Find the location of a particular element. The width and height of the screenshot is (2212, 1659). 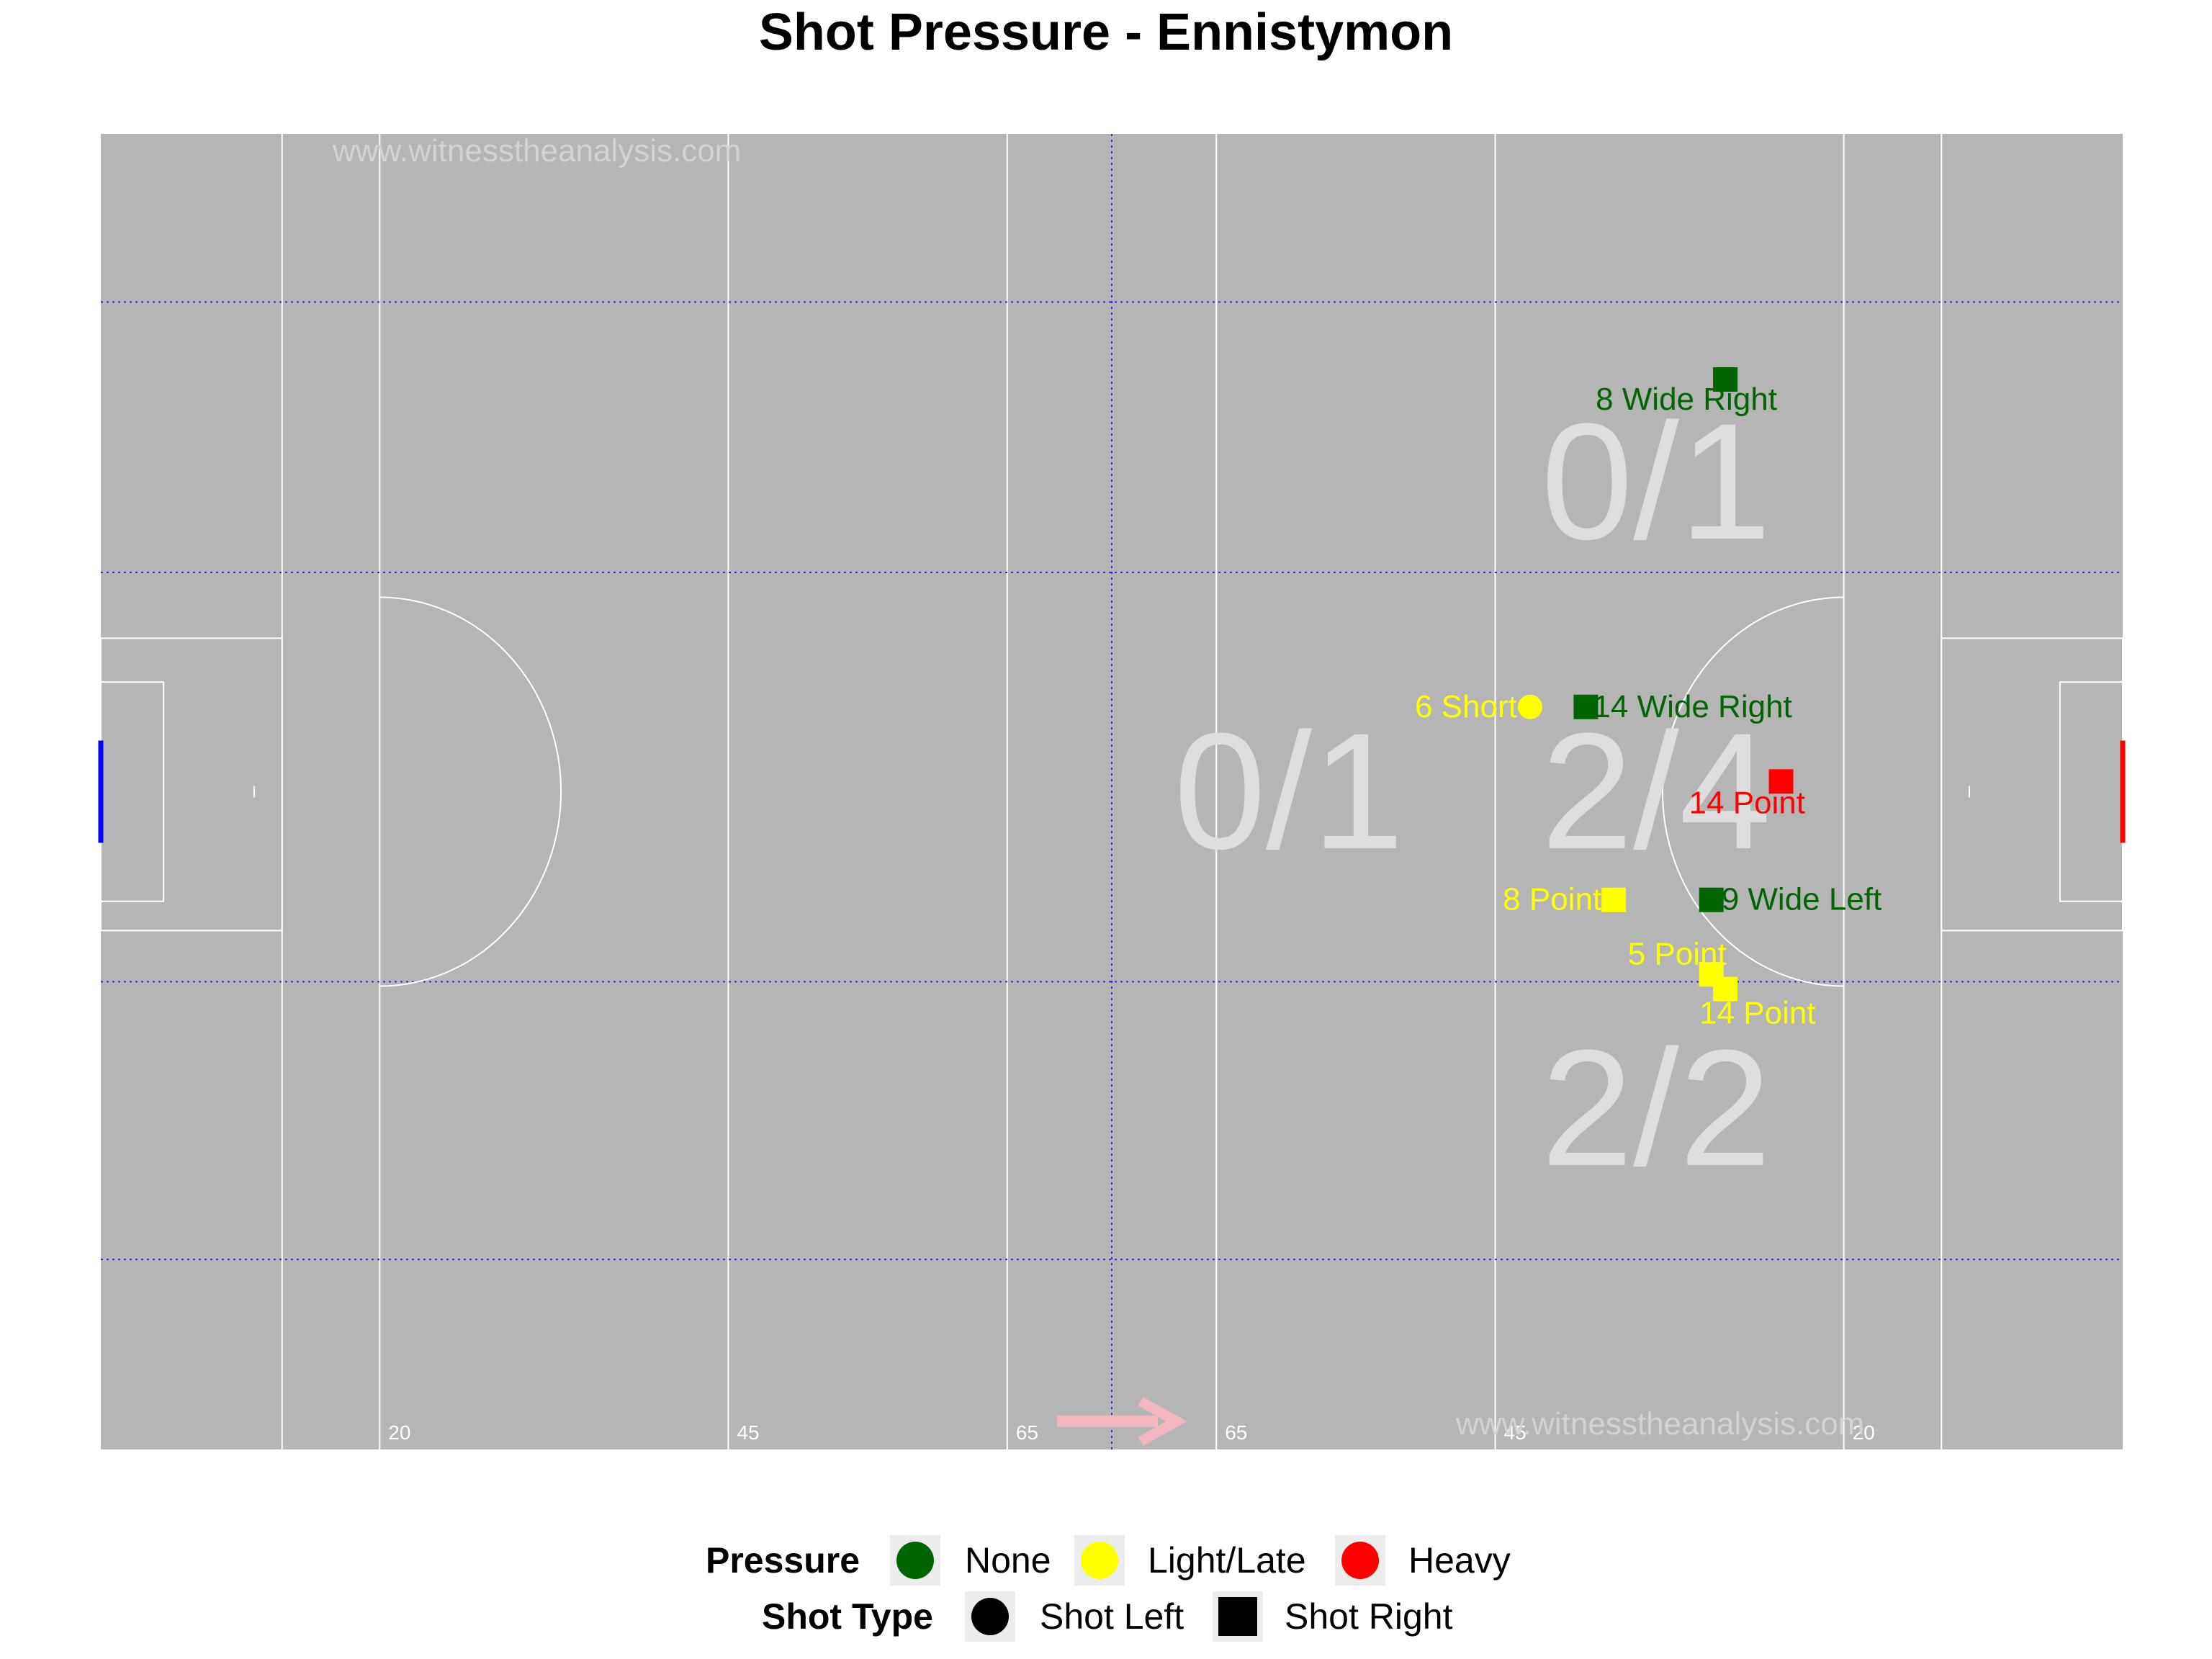

zone-ratio-right-top: 0/1 is located at coordinates (1656, 481).